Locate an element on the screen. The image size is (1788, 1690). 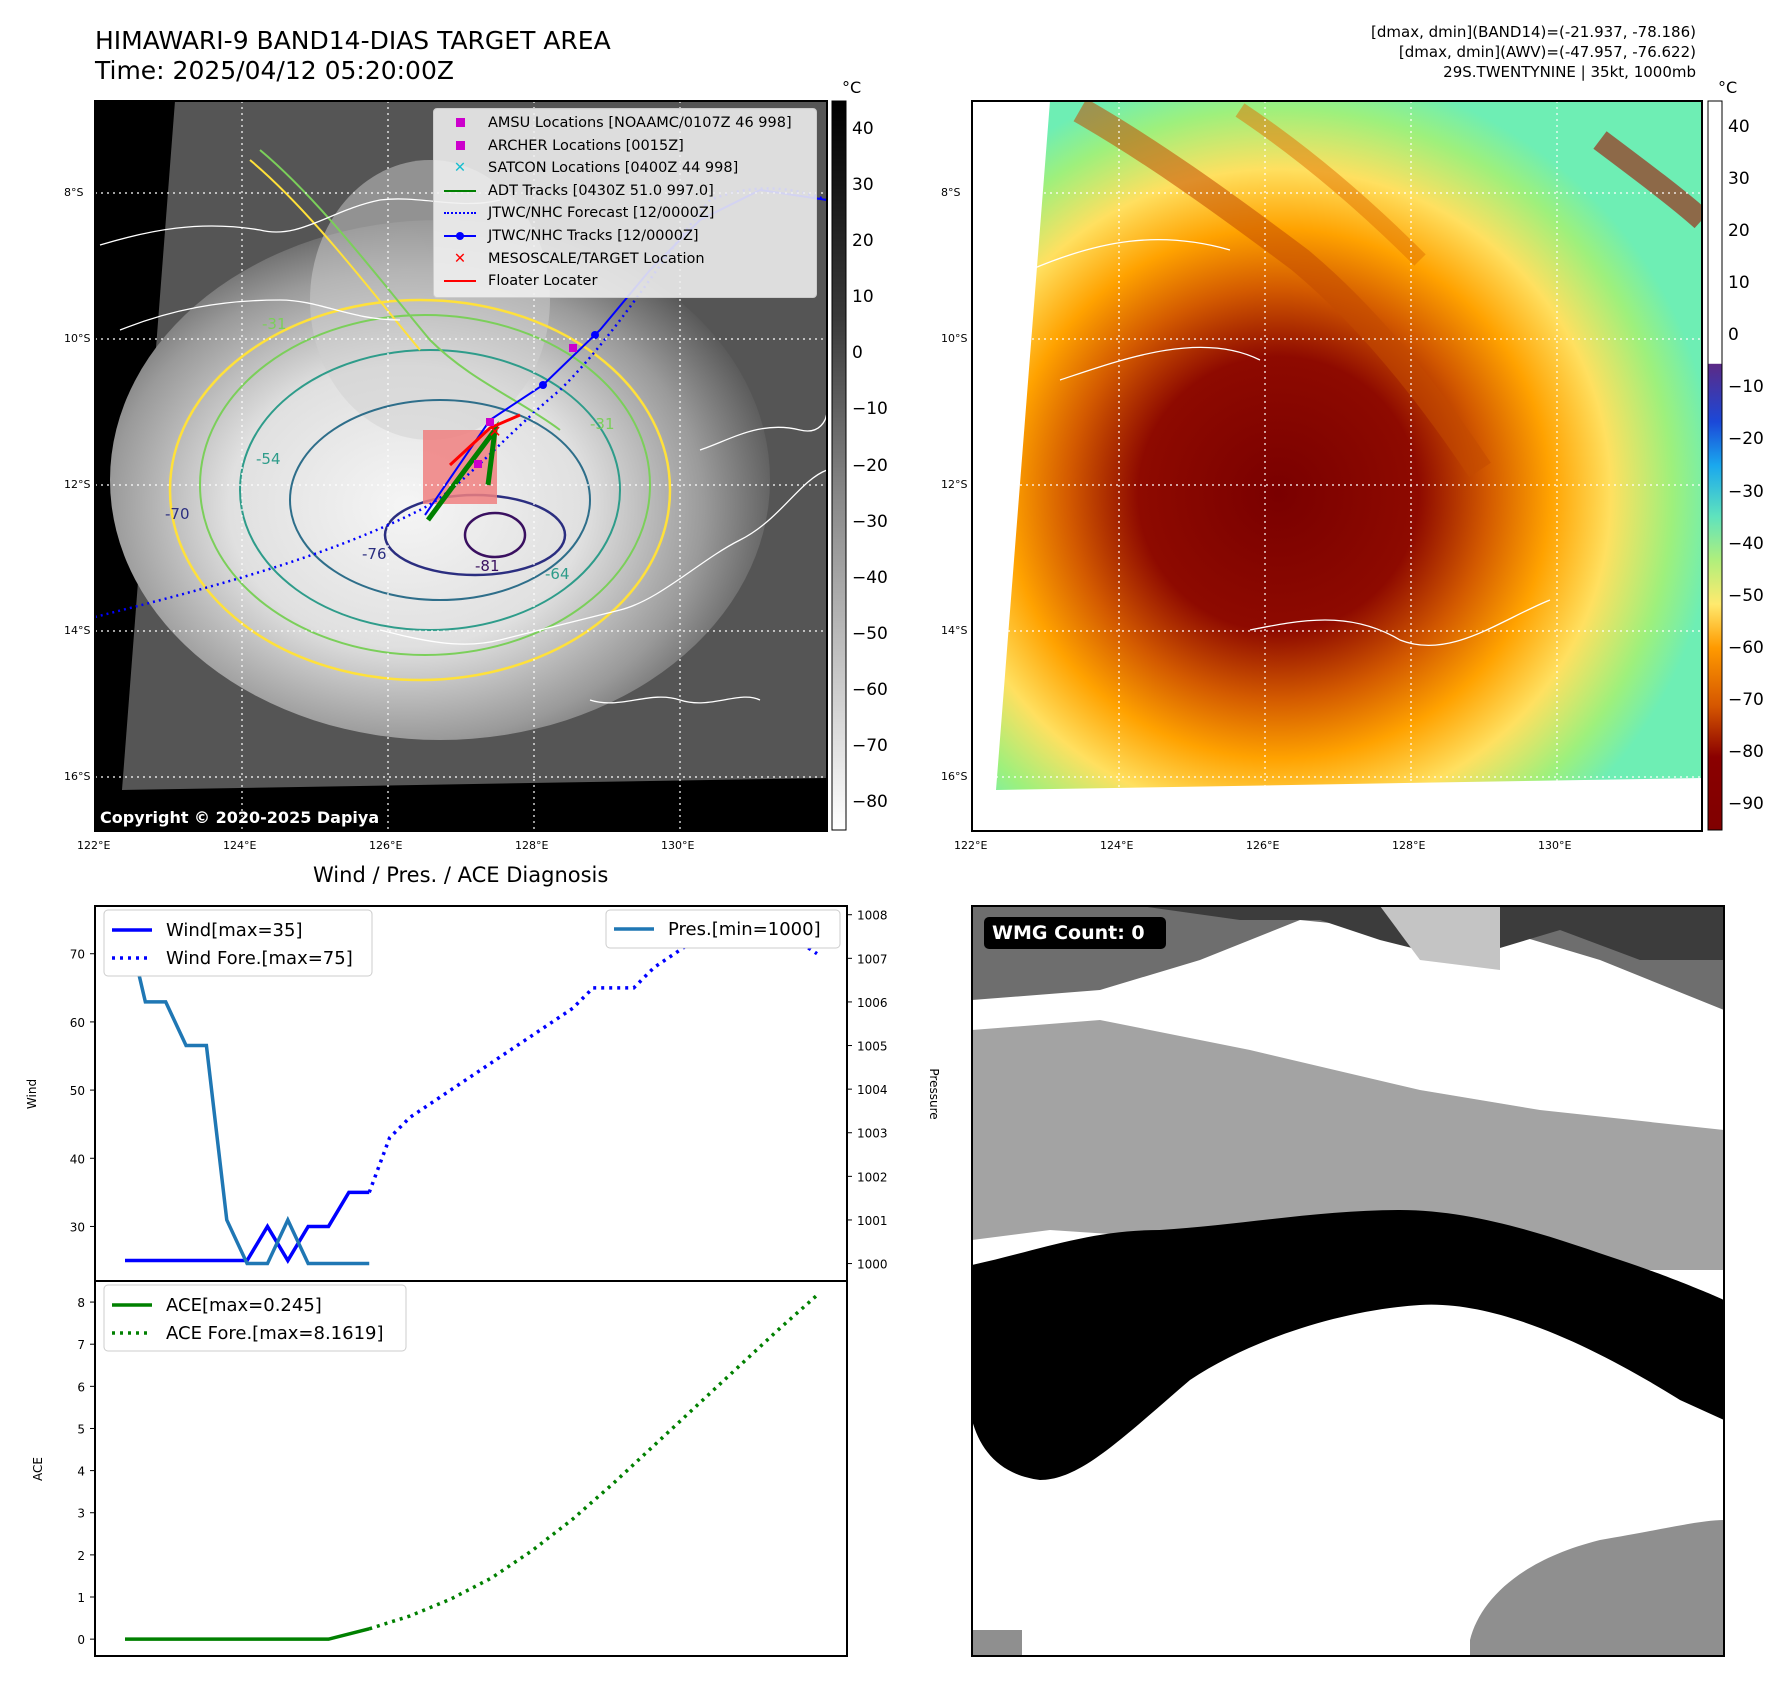
lon-label-126e-right: 126°E is located at coordinates (1263, 845).